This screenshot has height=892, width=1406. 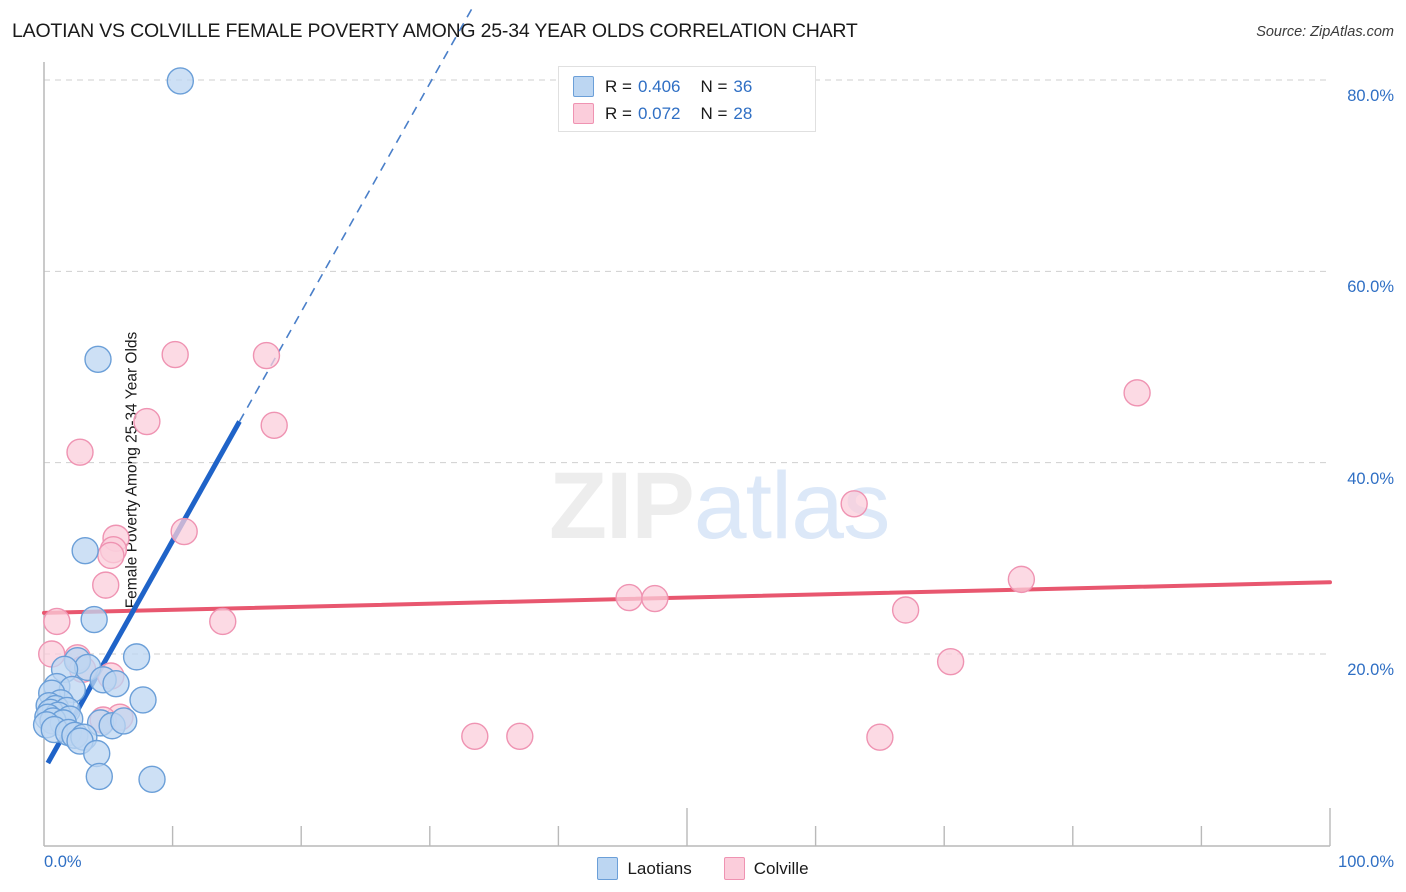 What do you see at coordinates (1370, 287) in the screenshot?
I see `y-tick-label-60: 60.0%` at bounding box center [1370, 287].